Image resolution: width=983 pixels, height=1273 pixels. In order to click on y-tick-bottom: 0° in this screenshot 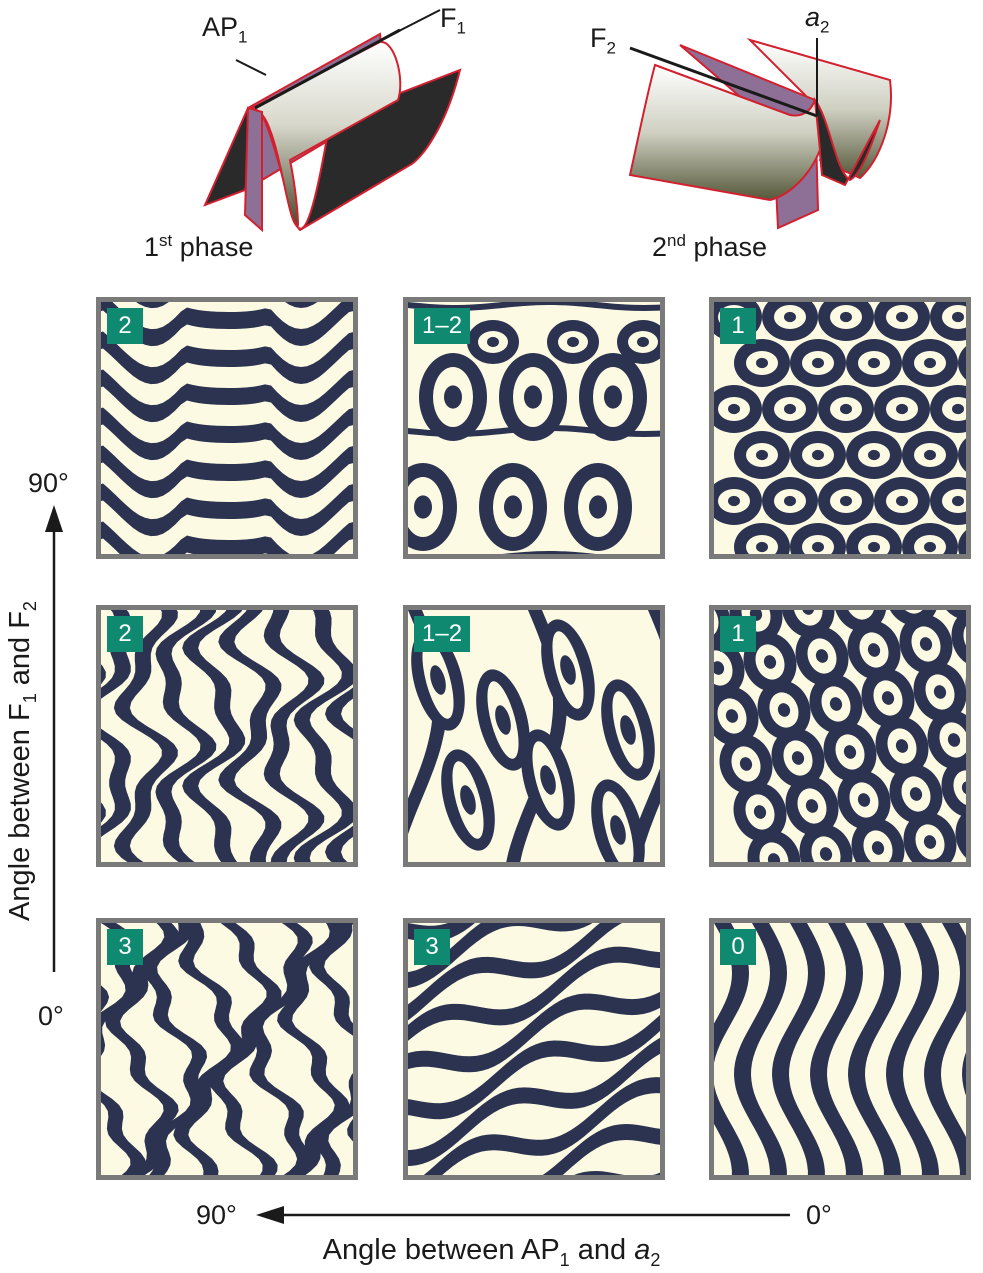, I will do `click(51, 1016)`.